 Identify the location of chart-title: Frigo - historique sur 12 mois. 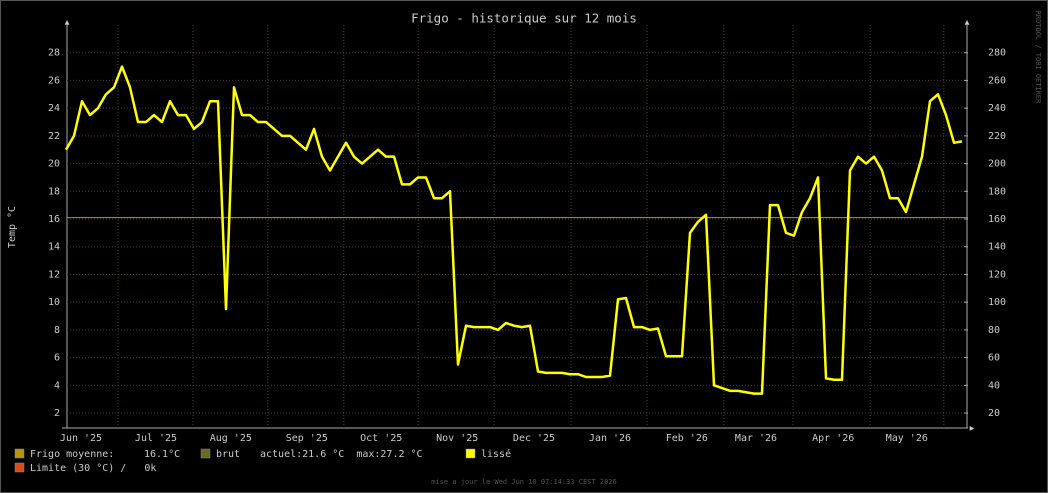
(524, 18).